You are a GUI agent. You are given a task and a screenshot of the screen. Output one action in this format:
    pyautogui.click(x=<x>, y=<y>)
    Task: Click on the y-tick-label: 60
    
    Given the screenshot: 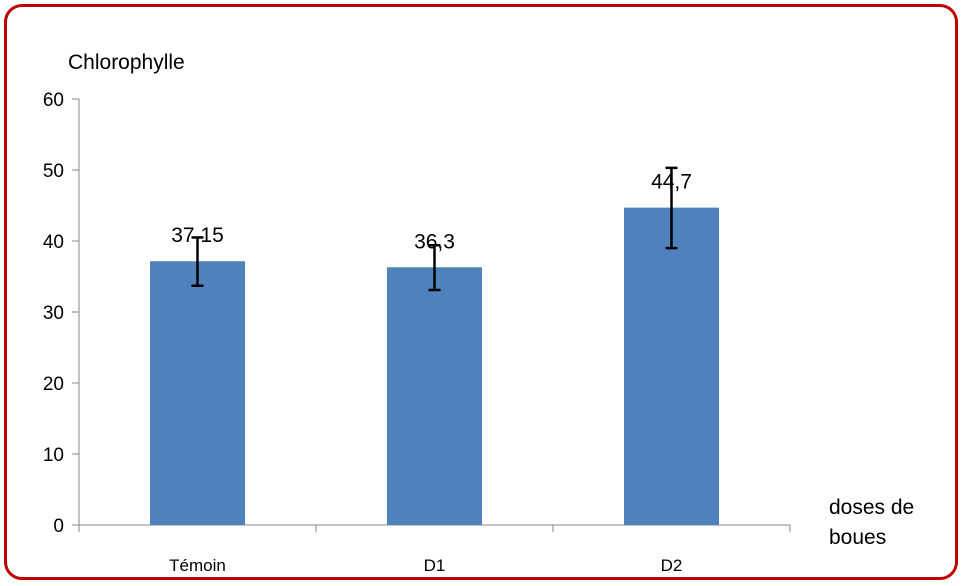 What is the action you would take?
    pyautogui.click(x=53, y=100)
    